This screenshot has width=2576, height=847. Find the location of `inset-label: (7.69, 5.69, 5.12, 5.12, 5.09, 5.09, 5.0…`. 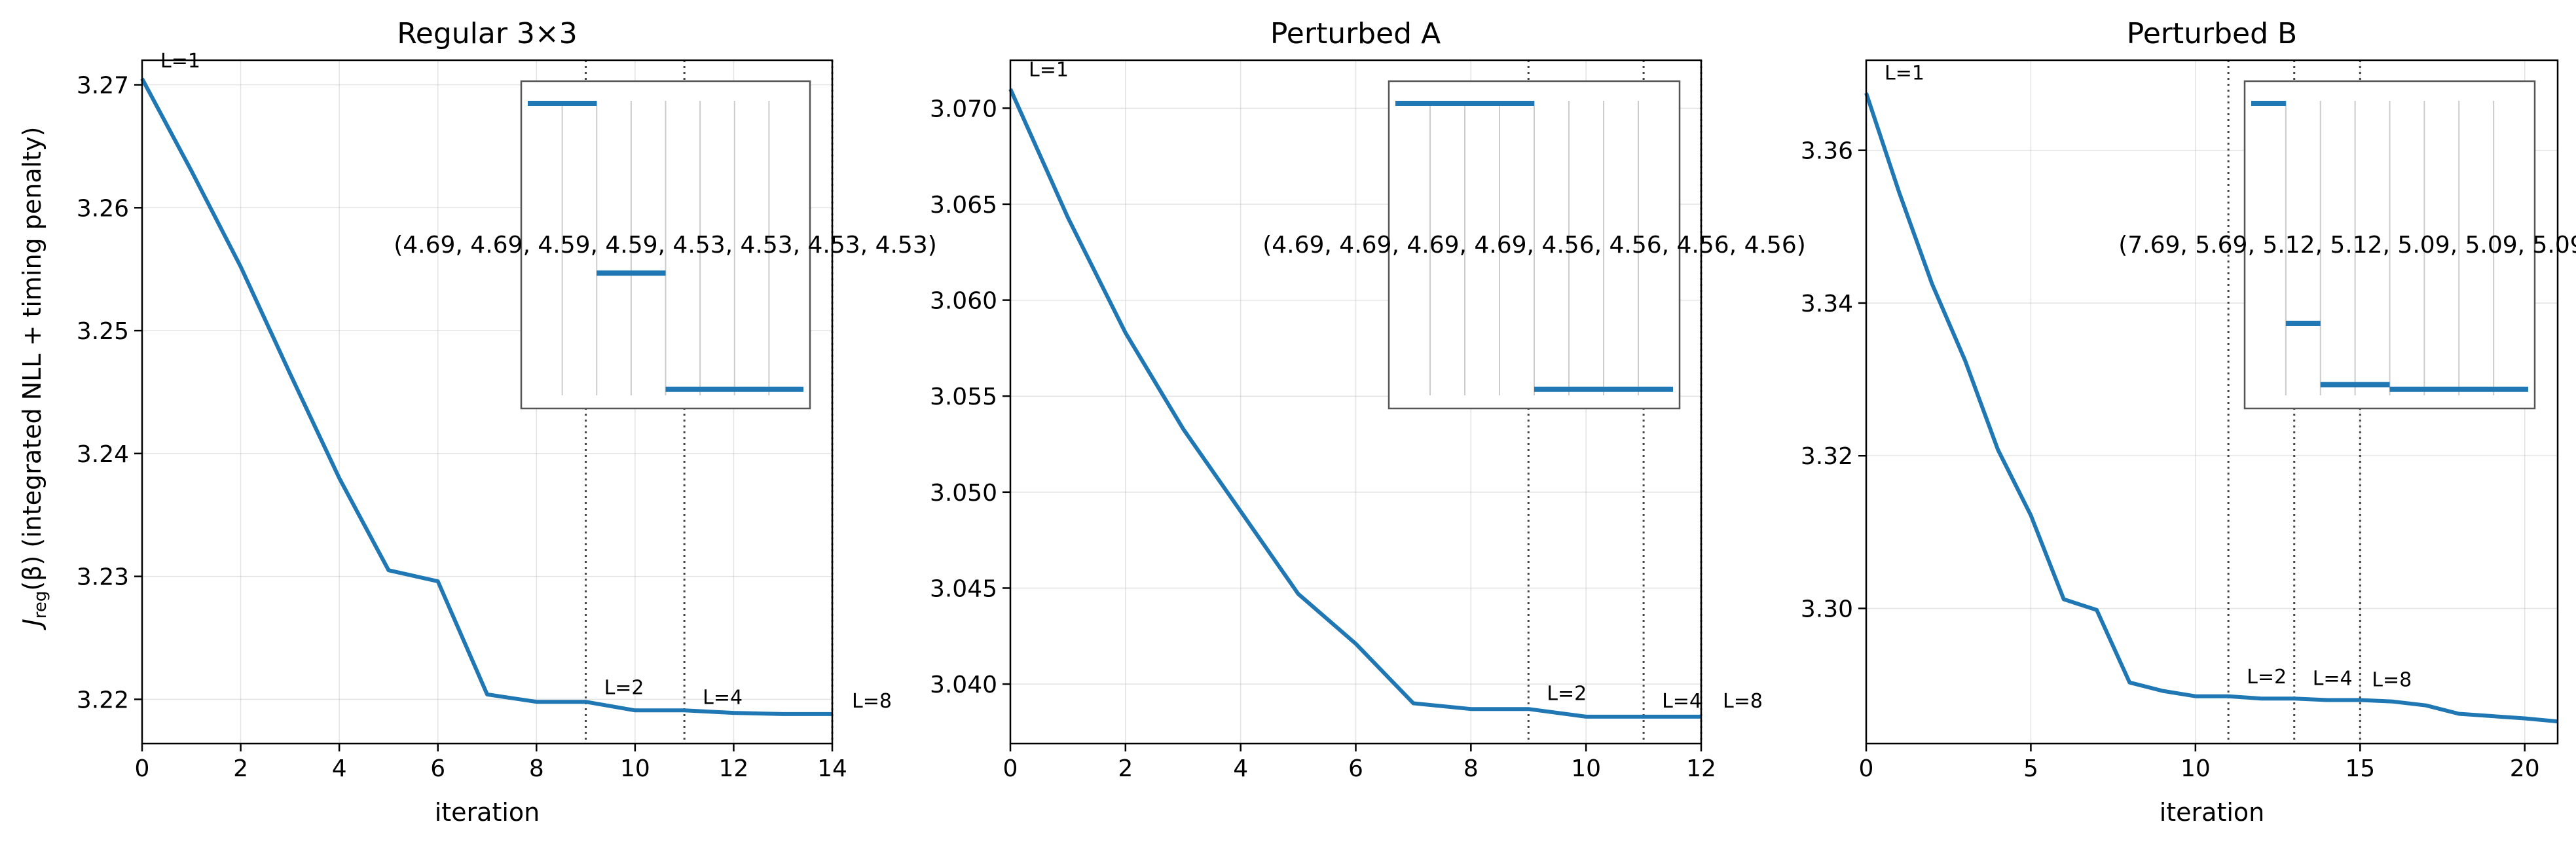

inset-label: (7.69, 5.69, 5.12, 5.12, 5.09, 5.09, 5.0… is located at coordinates (2347, 245).